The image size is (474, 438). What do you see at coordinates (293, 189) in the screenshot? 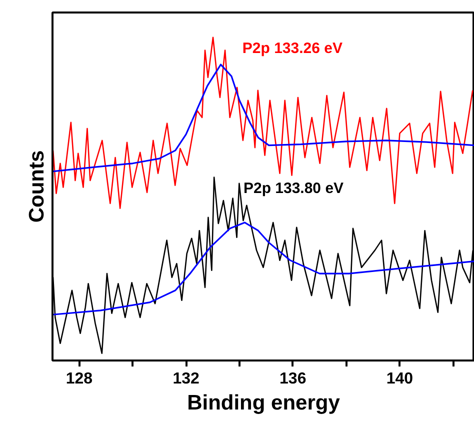
I see `annotation: P2p 133.80 eV` at bounding box center [293, 189].